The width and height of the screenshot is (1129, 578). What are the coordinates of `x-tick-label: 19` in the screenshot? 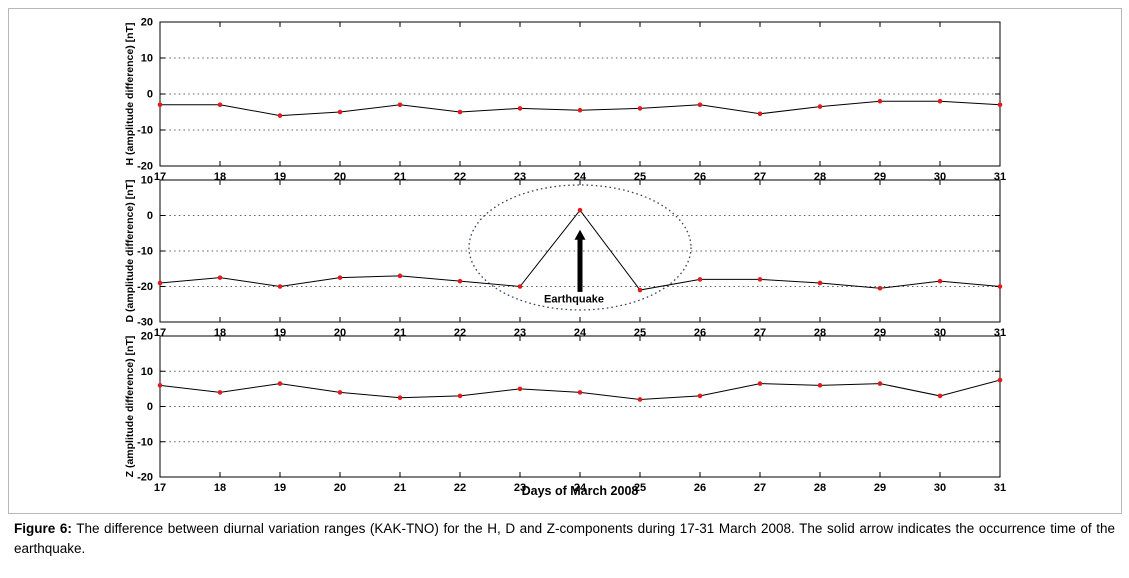 It's located at (280, 488).